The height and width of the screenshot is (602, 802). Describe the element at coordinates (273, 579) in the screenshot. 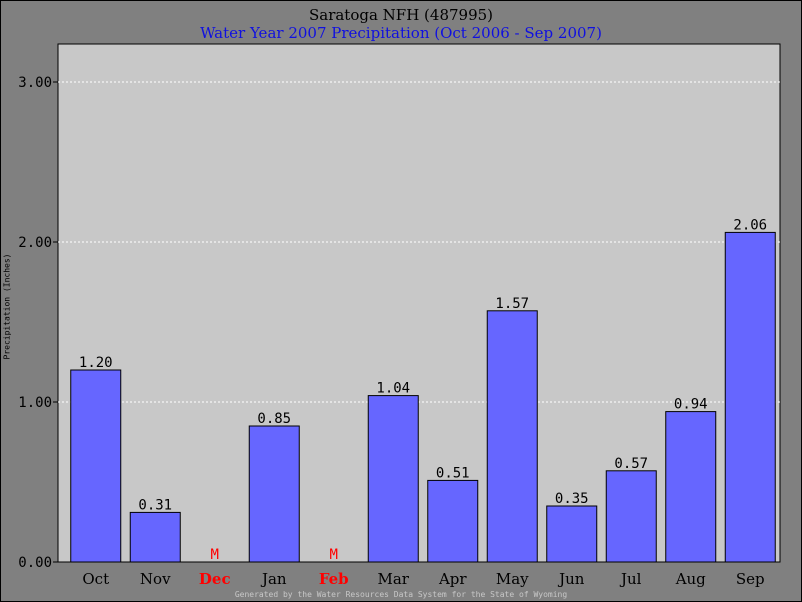

I see `x-tick-label: Jan` at that location.